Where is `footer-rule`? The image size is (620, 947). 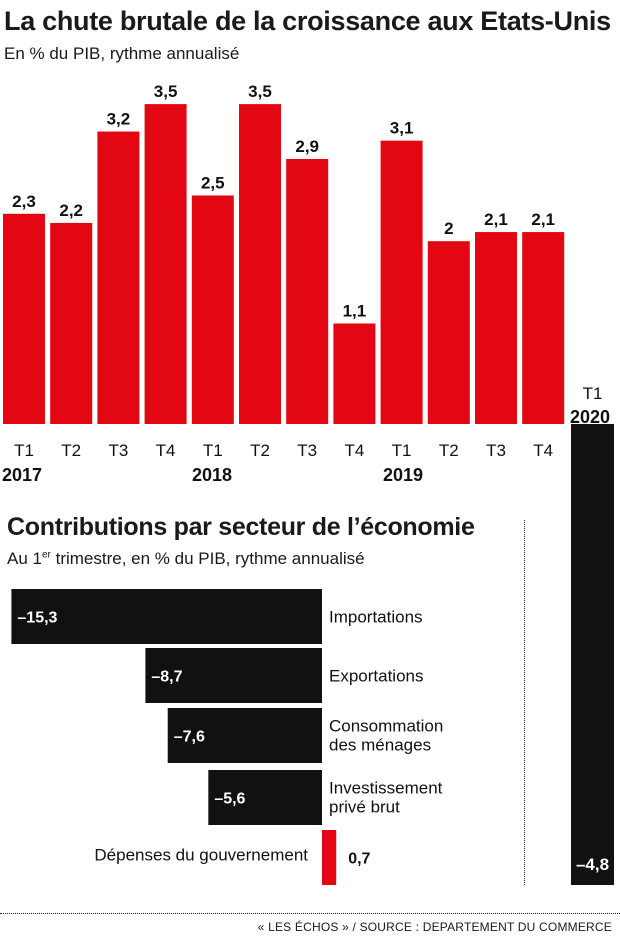 footer-rule is located at coordinates (310, 913).